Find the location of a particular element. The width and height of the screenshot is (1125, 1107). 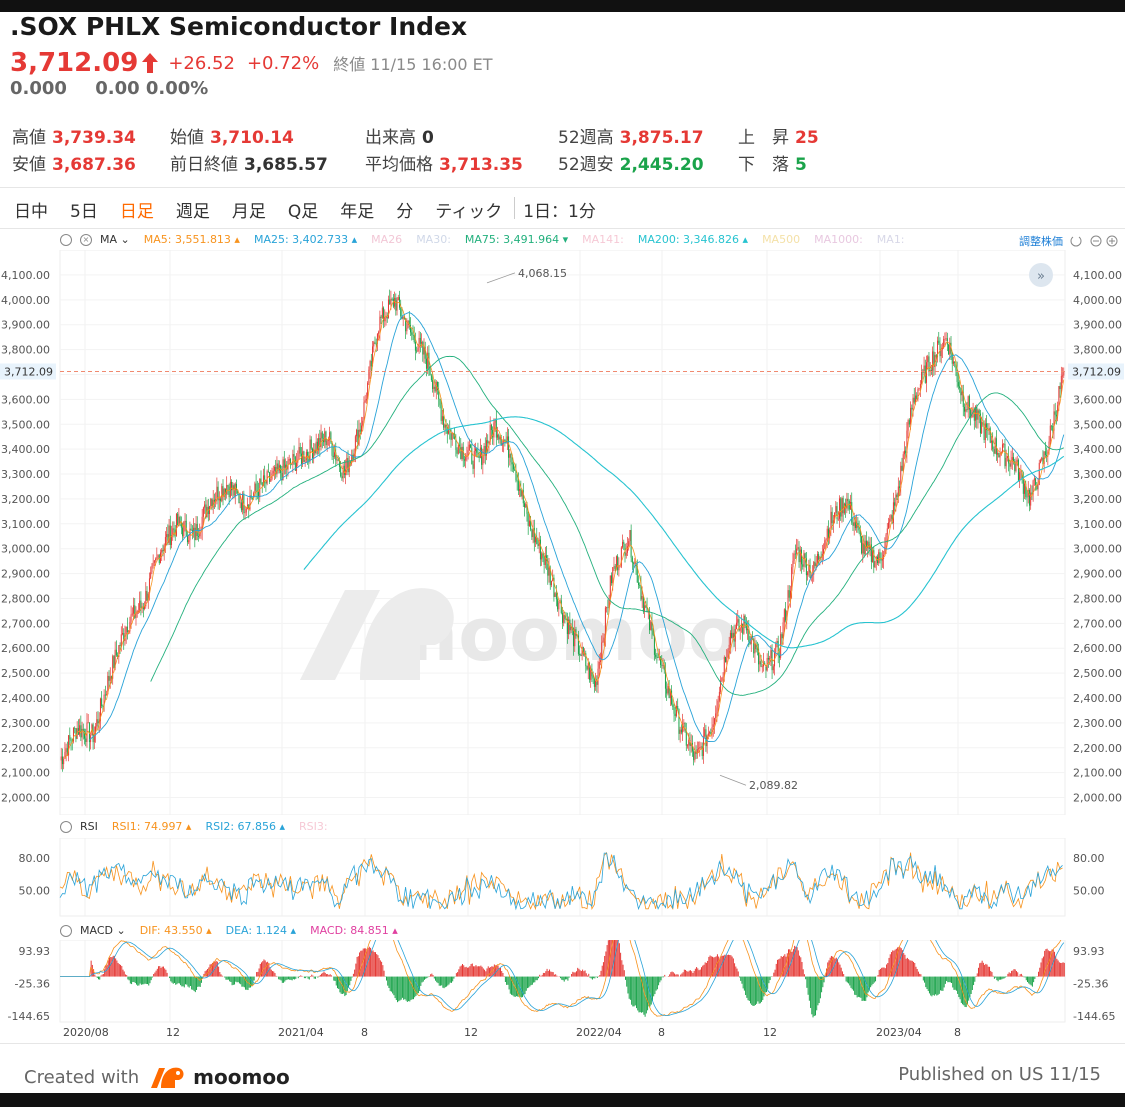

zoom-out-icon is located at coordinates (1096, 241).